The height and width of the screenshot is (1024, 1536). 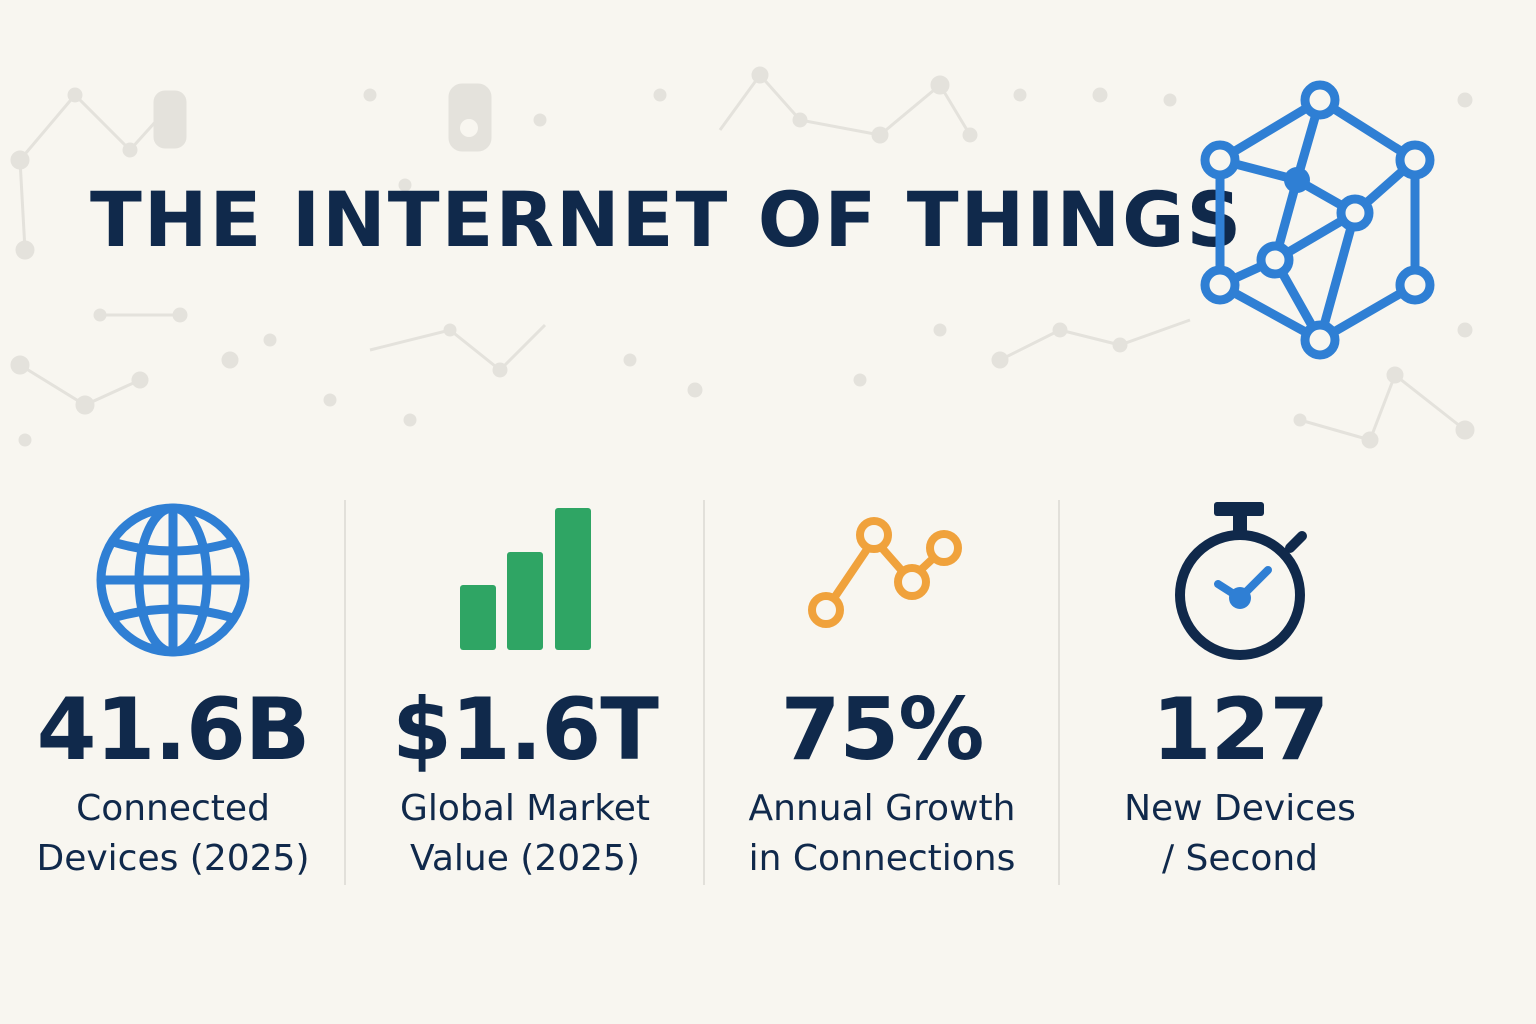 What do you see at coordinates (1240, 833) in the screenshot?
I see `stat-label: New Devices / Second` at bounding box center [1240, 833].